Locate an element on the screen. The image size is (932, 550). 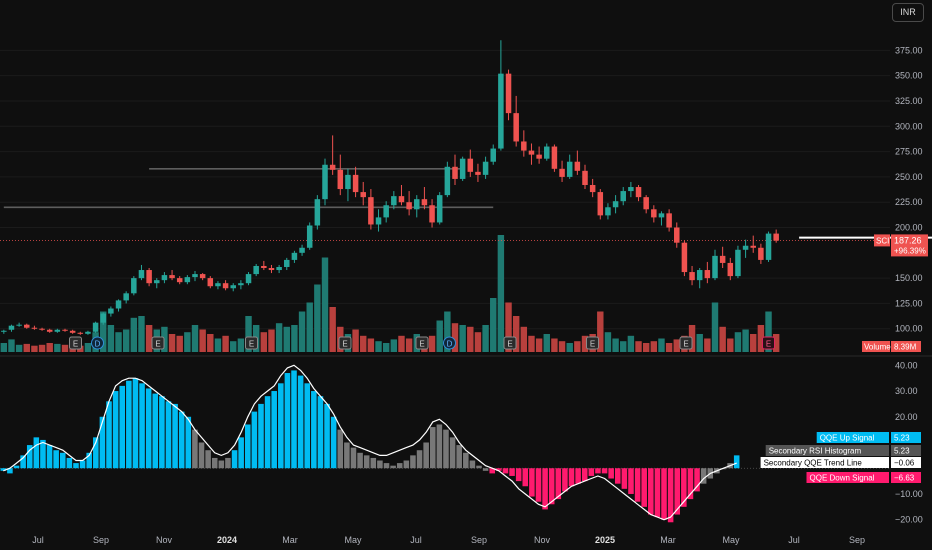
volume-value: 8.39M is located at coordinates (905, 347).